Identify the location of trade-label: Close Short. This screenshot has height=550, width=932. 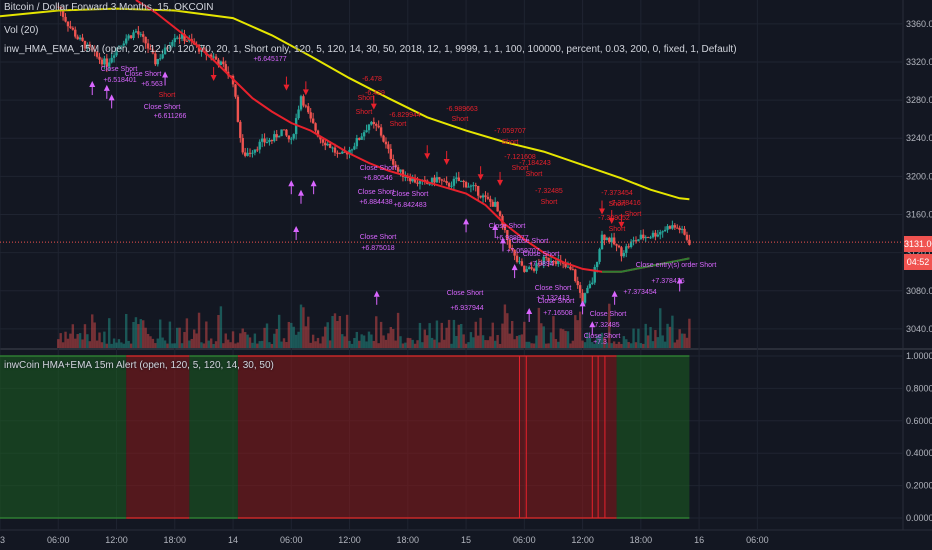
(541, 254).